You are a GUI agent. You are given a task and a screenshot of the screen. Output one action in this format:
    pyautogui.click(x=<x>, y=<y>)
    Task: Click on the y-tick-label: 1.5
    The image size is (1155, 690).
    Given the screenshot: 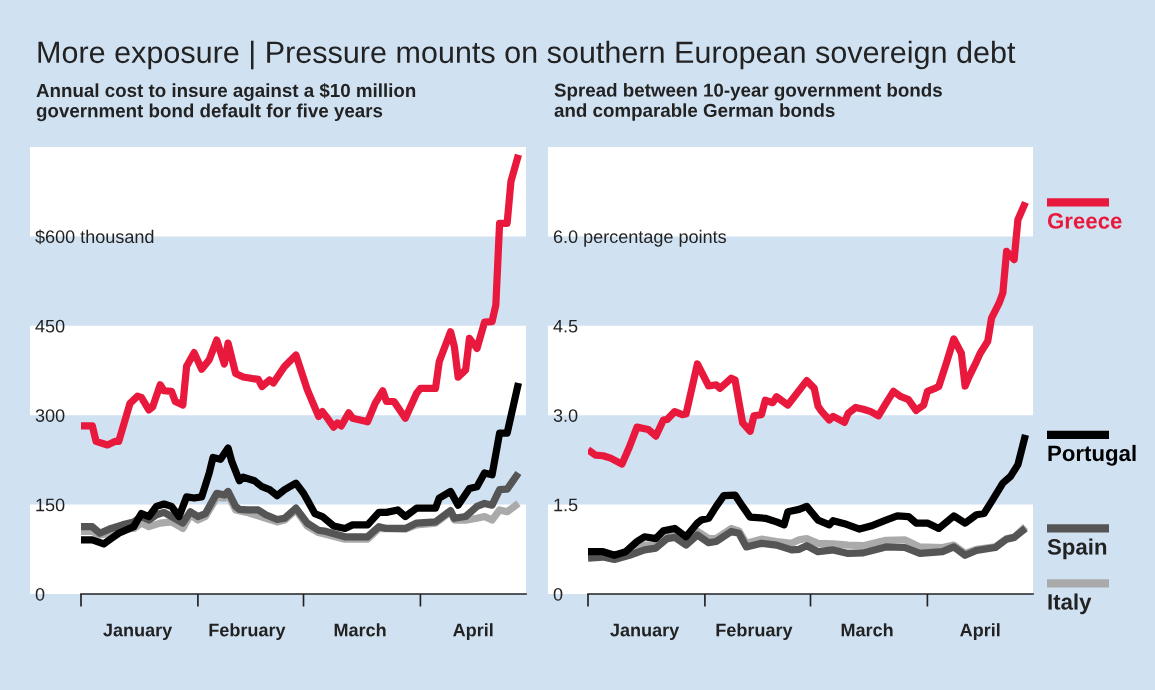 What is the action you would take?
    pyautogui.click(x=566, y=505)
    